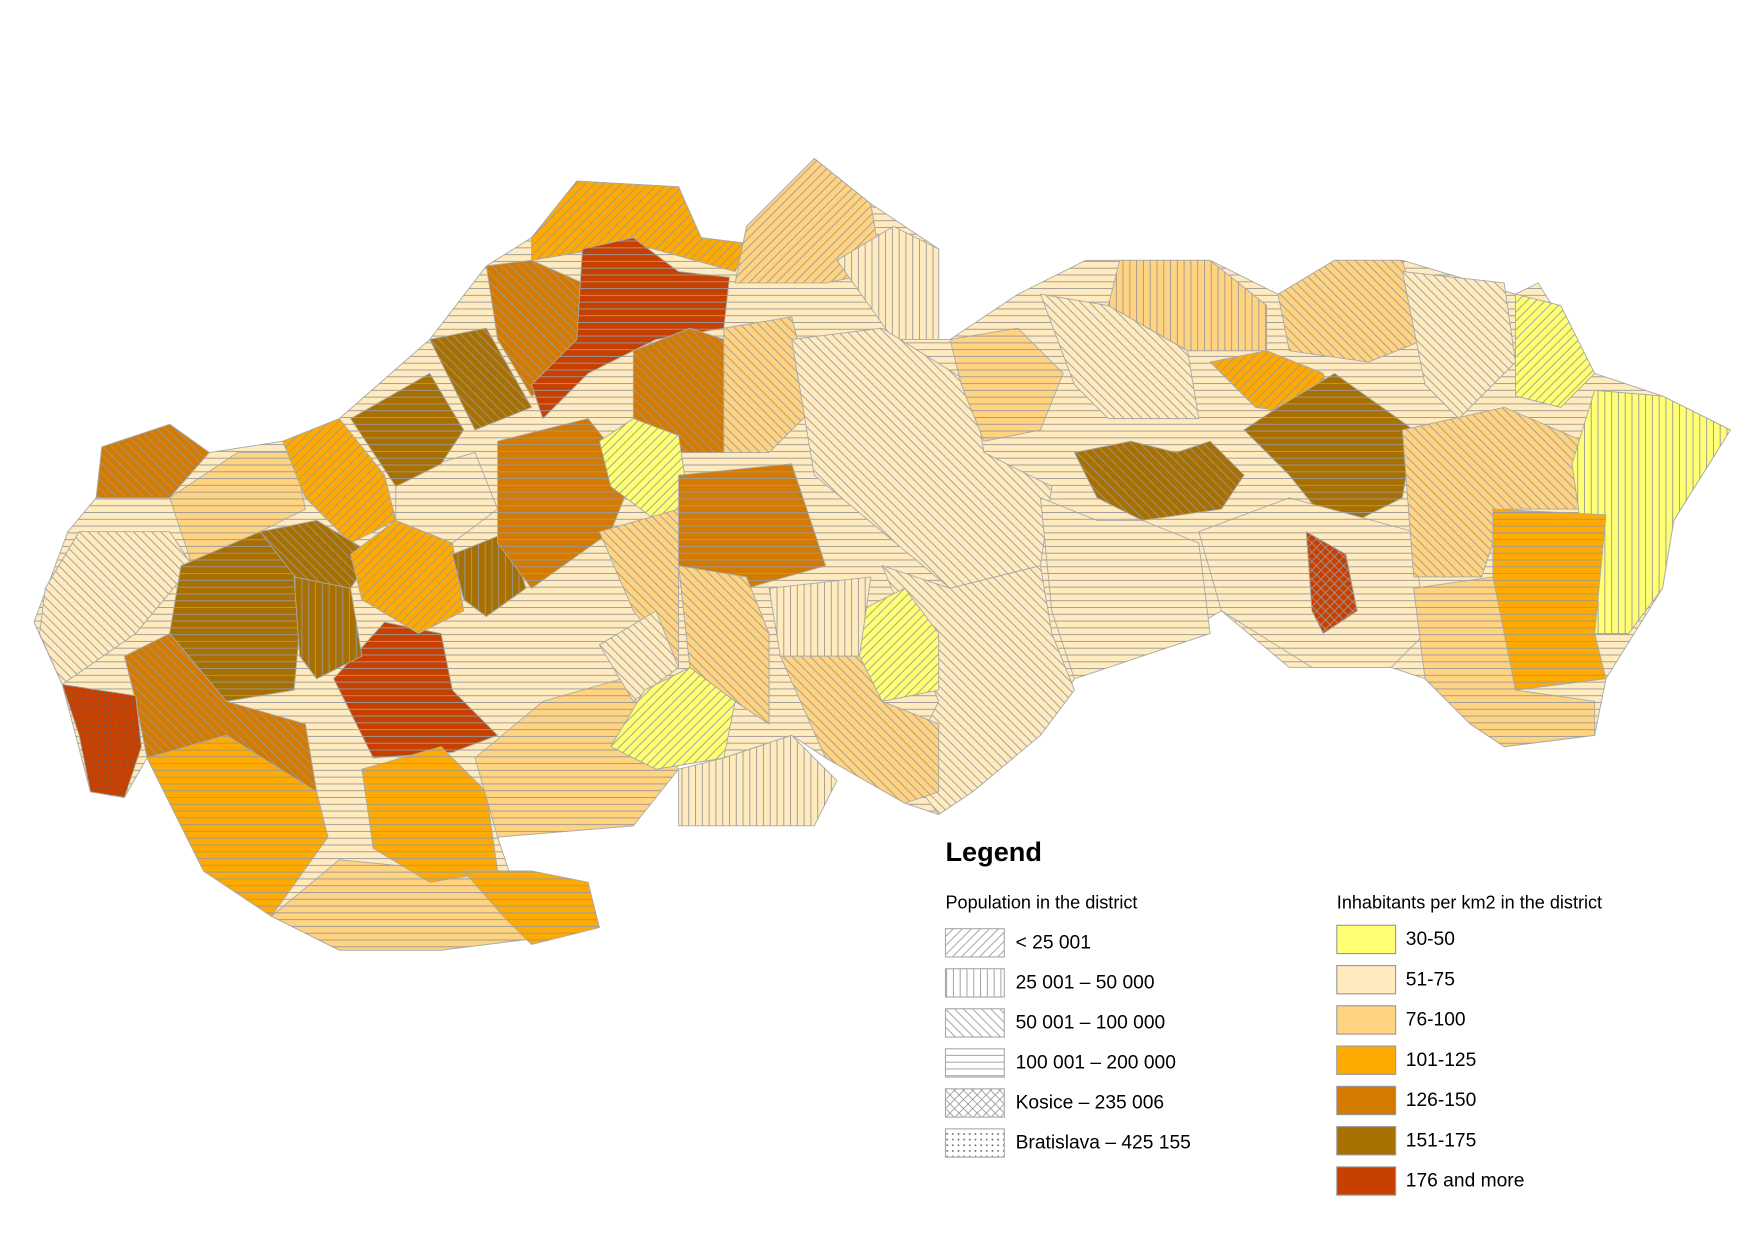 The width and height of the screenshot is (1753, 1241). What do you see at coordinates (1465, 1181) in the screenshot?
I see `legend-label: 176 and more` at bounding box center [1465, 1181].